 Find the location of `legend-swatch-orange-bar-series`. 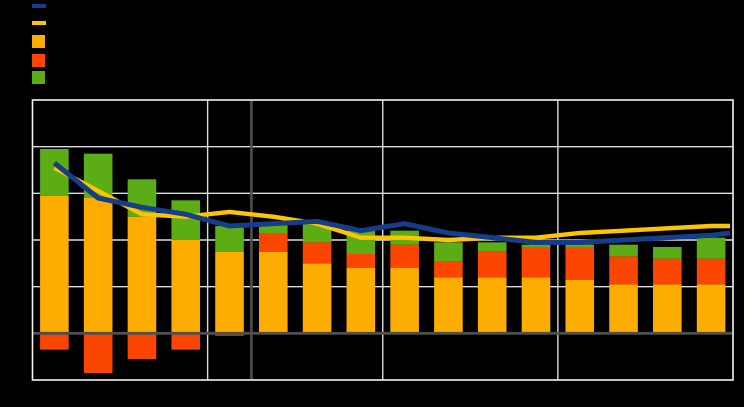

legend-swatch-orange-bar-series is located at coordinates (38, 41).